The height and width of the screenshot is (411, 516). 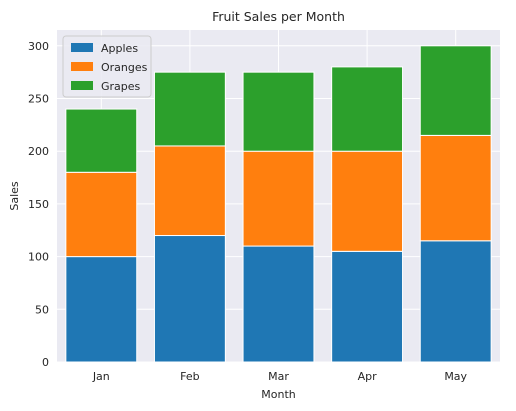 What do you see at coordinates (278, 16) in the screenshot?
I see `chart-title: Fruit Sales per Month` at bounding box center [278, 16].